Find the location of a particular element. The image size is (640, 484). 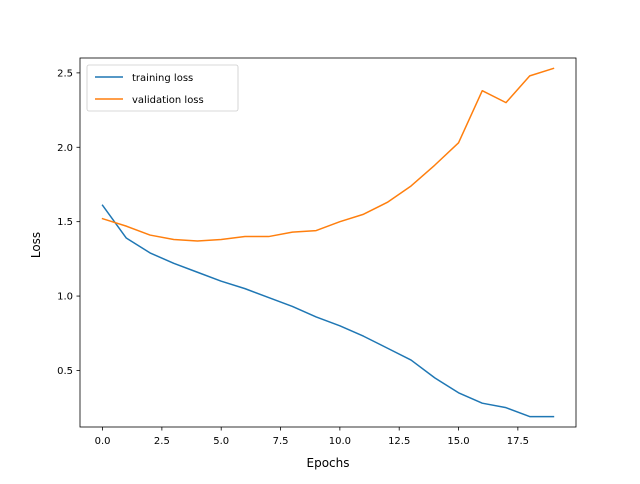

x-tick-label: 0.0 is located at coordinates (103, 441).